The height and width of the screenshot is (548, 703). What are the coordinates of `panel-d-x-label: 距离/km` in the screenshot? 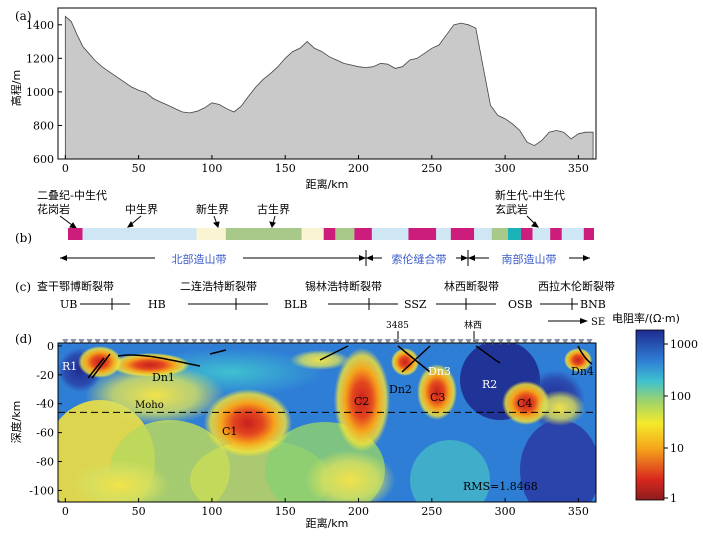 It's located at (327, 523).